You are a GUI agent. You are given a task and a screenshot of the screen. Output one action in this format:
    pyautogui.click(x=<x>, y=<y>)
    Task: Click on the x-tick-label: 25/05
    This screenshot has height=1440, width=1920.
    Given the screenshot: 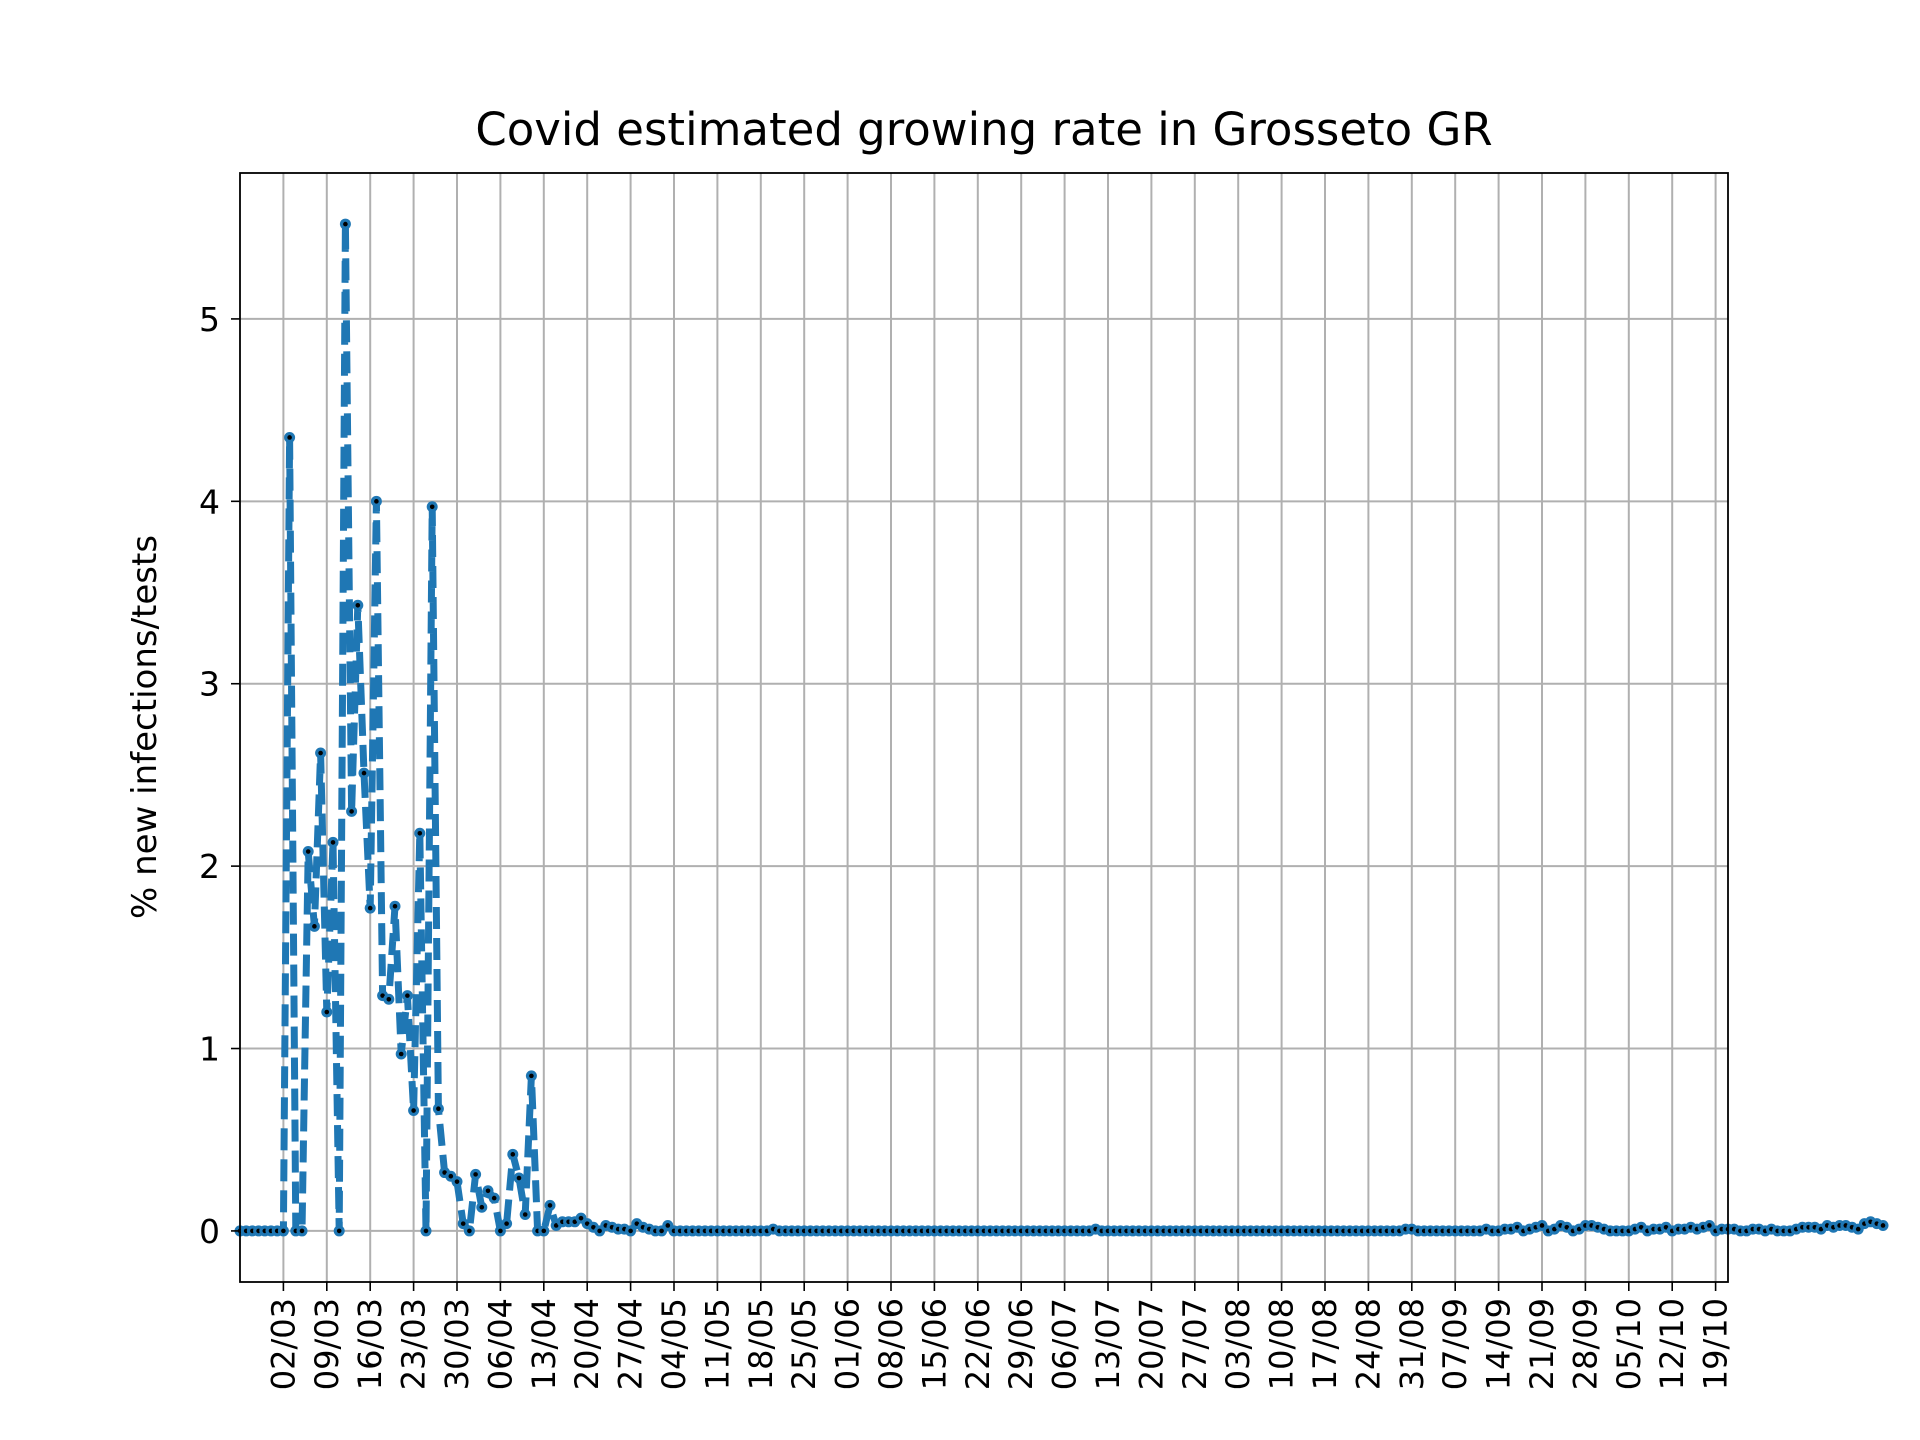 What is the action you would take?
    pyautogui.click(x=804, y=1344)
    